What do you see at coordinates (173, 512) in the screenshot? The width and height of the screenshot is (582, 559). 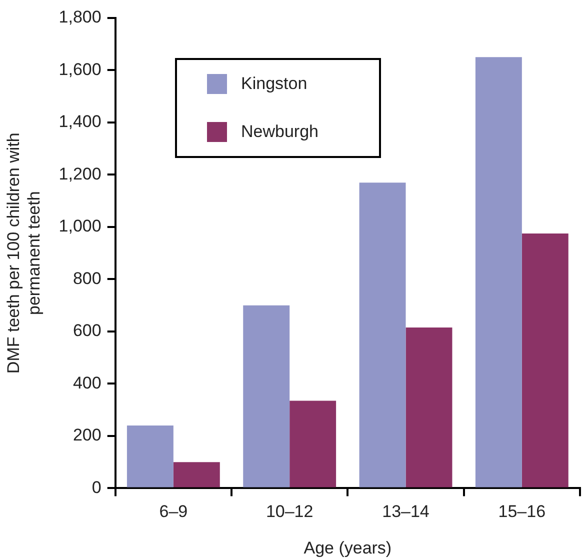 I see `x-tick-label: 6–9` at bounding box center [173, 512].